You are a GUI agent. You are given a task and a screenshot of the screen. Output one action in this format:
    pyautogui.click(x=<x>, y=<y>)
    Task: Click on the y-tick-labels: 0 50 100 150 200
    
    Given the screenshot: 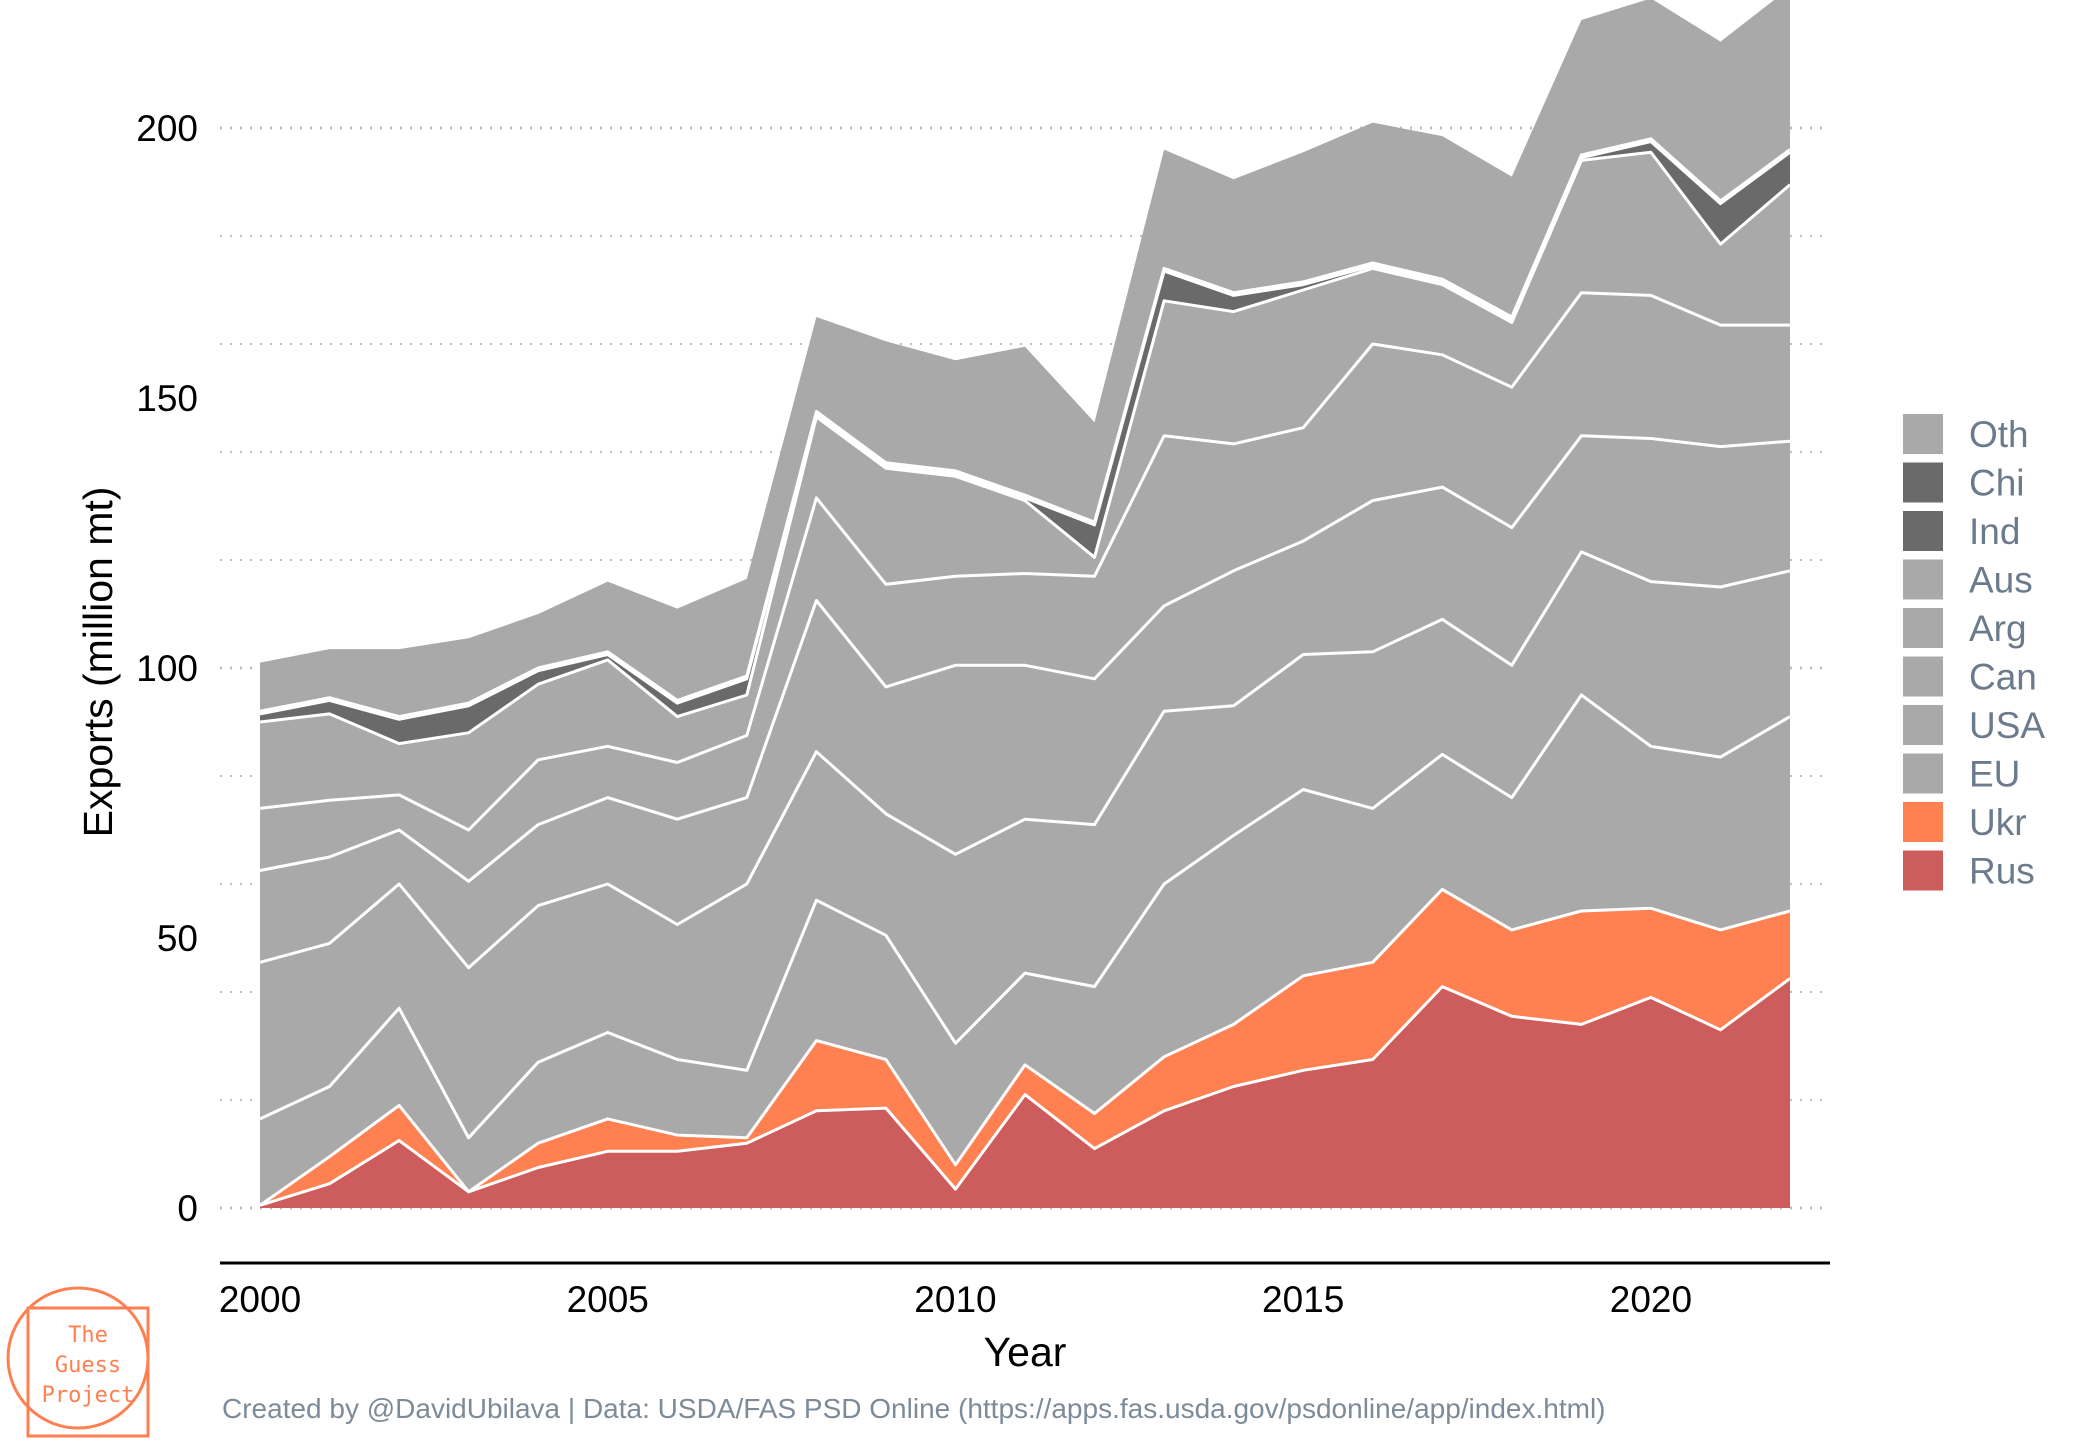 What is the action you would take?
    pyautogui.click(x=167, y=668)
    